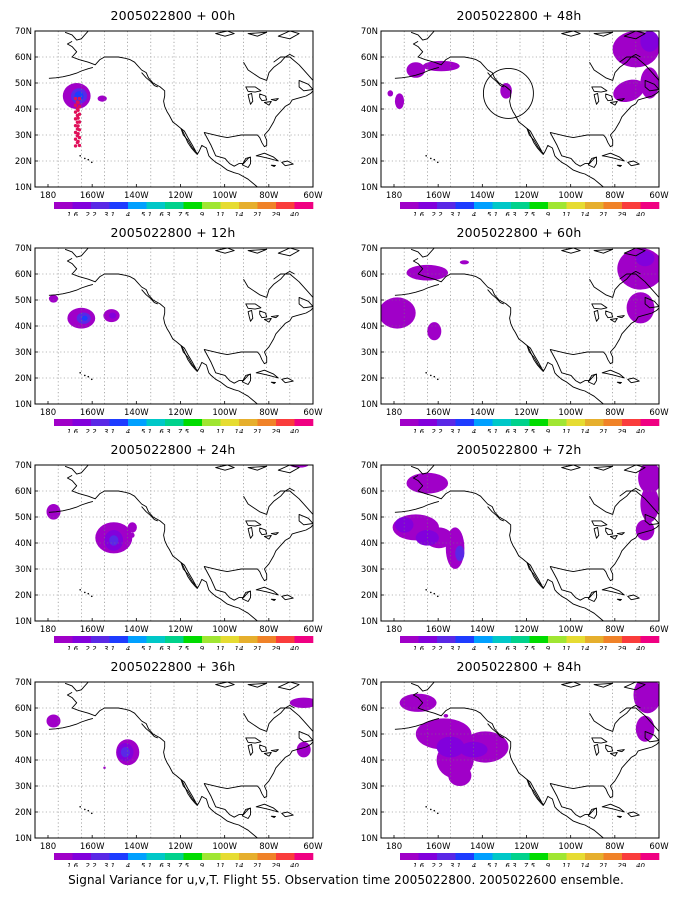  What do you see at coordinates (508, 93) in the screenshot?
I see `target-circle` at bounding box center [508, 93].